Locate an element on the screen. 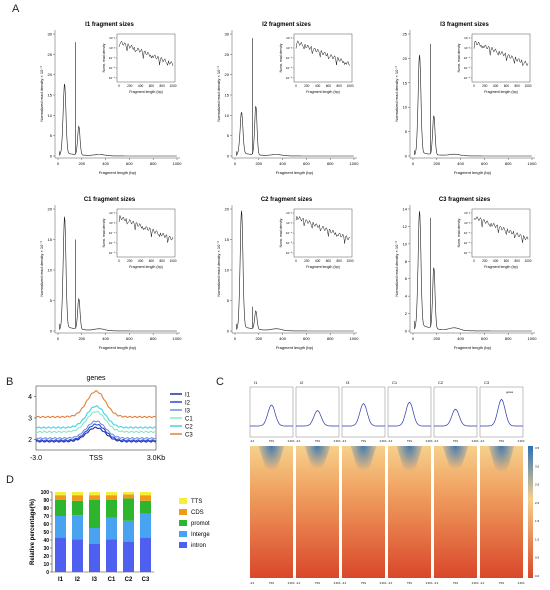  x-tick-label: 400 is located at coordinates (105, 163).